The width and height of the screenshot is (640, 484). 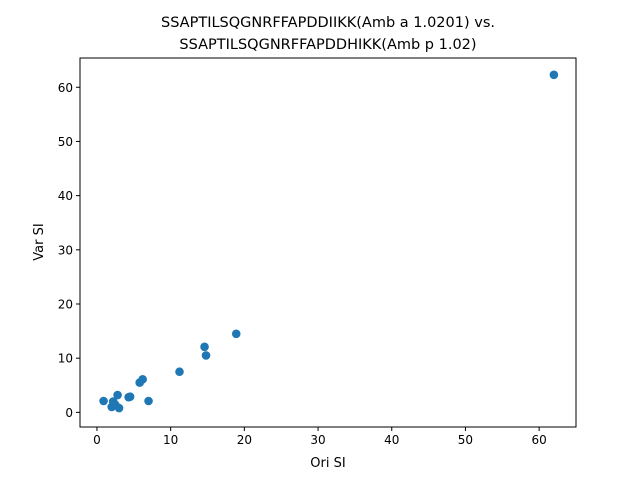 What do you see at coordinates (65, 359) in the screenshot?
I see `y-tick-label: 10` at bounding box center [65, 359].